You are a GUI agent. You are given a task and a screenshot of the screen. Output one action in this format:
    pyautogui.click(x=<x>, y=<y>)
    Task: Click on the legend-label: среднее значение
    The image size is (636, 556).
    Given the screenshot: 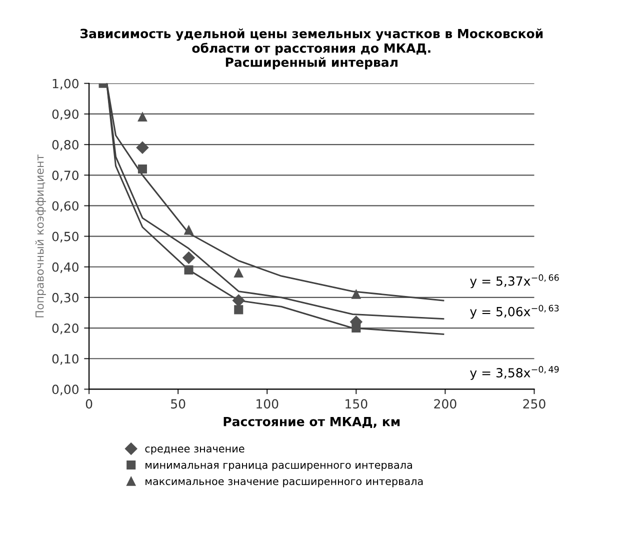 What is the action you would take?
    pyautogui.click(x=194, y=450)
    